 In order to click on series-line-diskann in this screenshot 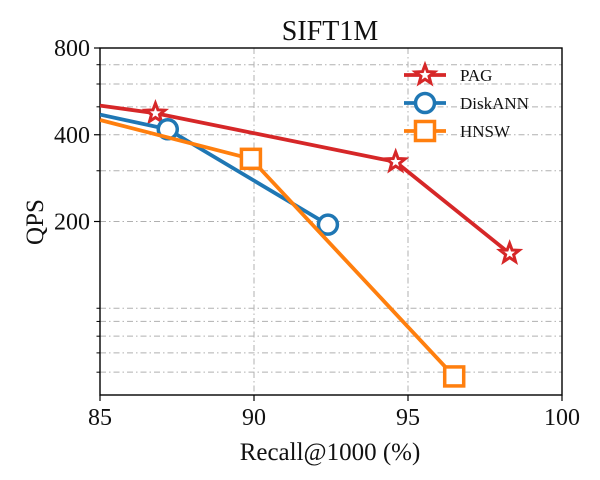, I will do `click(214, 169)`.